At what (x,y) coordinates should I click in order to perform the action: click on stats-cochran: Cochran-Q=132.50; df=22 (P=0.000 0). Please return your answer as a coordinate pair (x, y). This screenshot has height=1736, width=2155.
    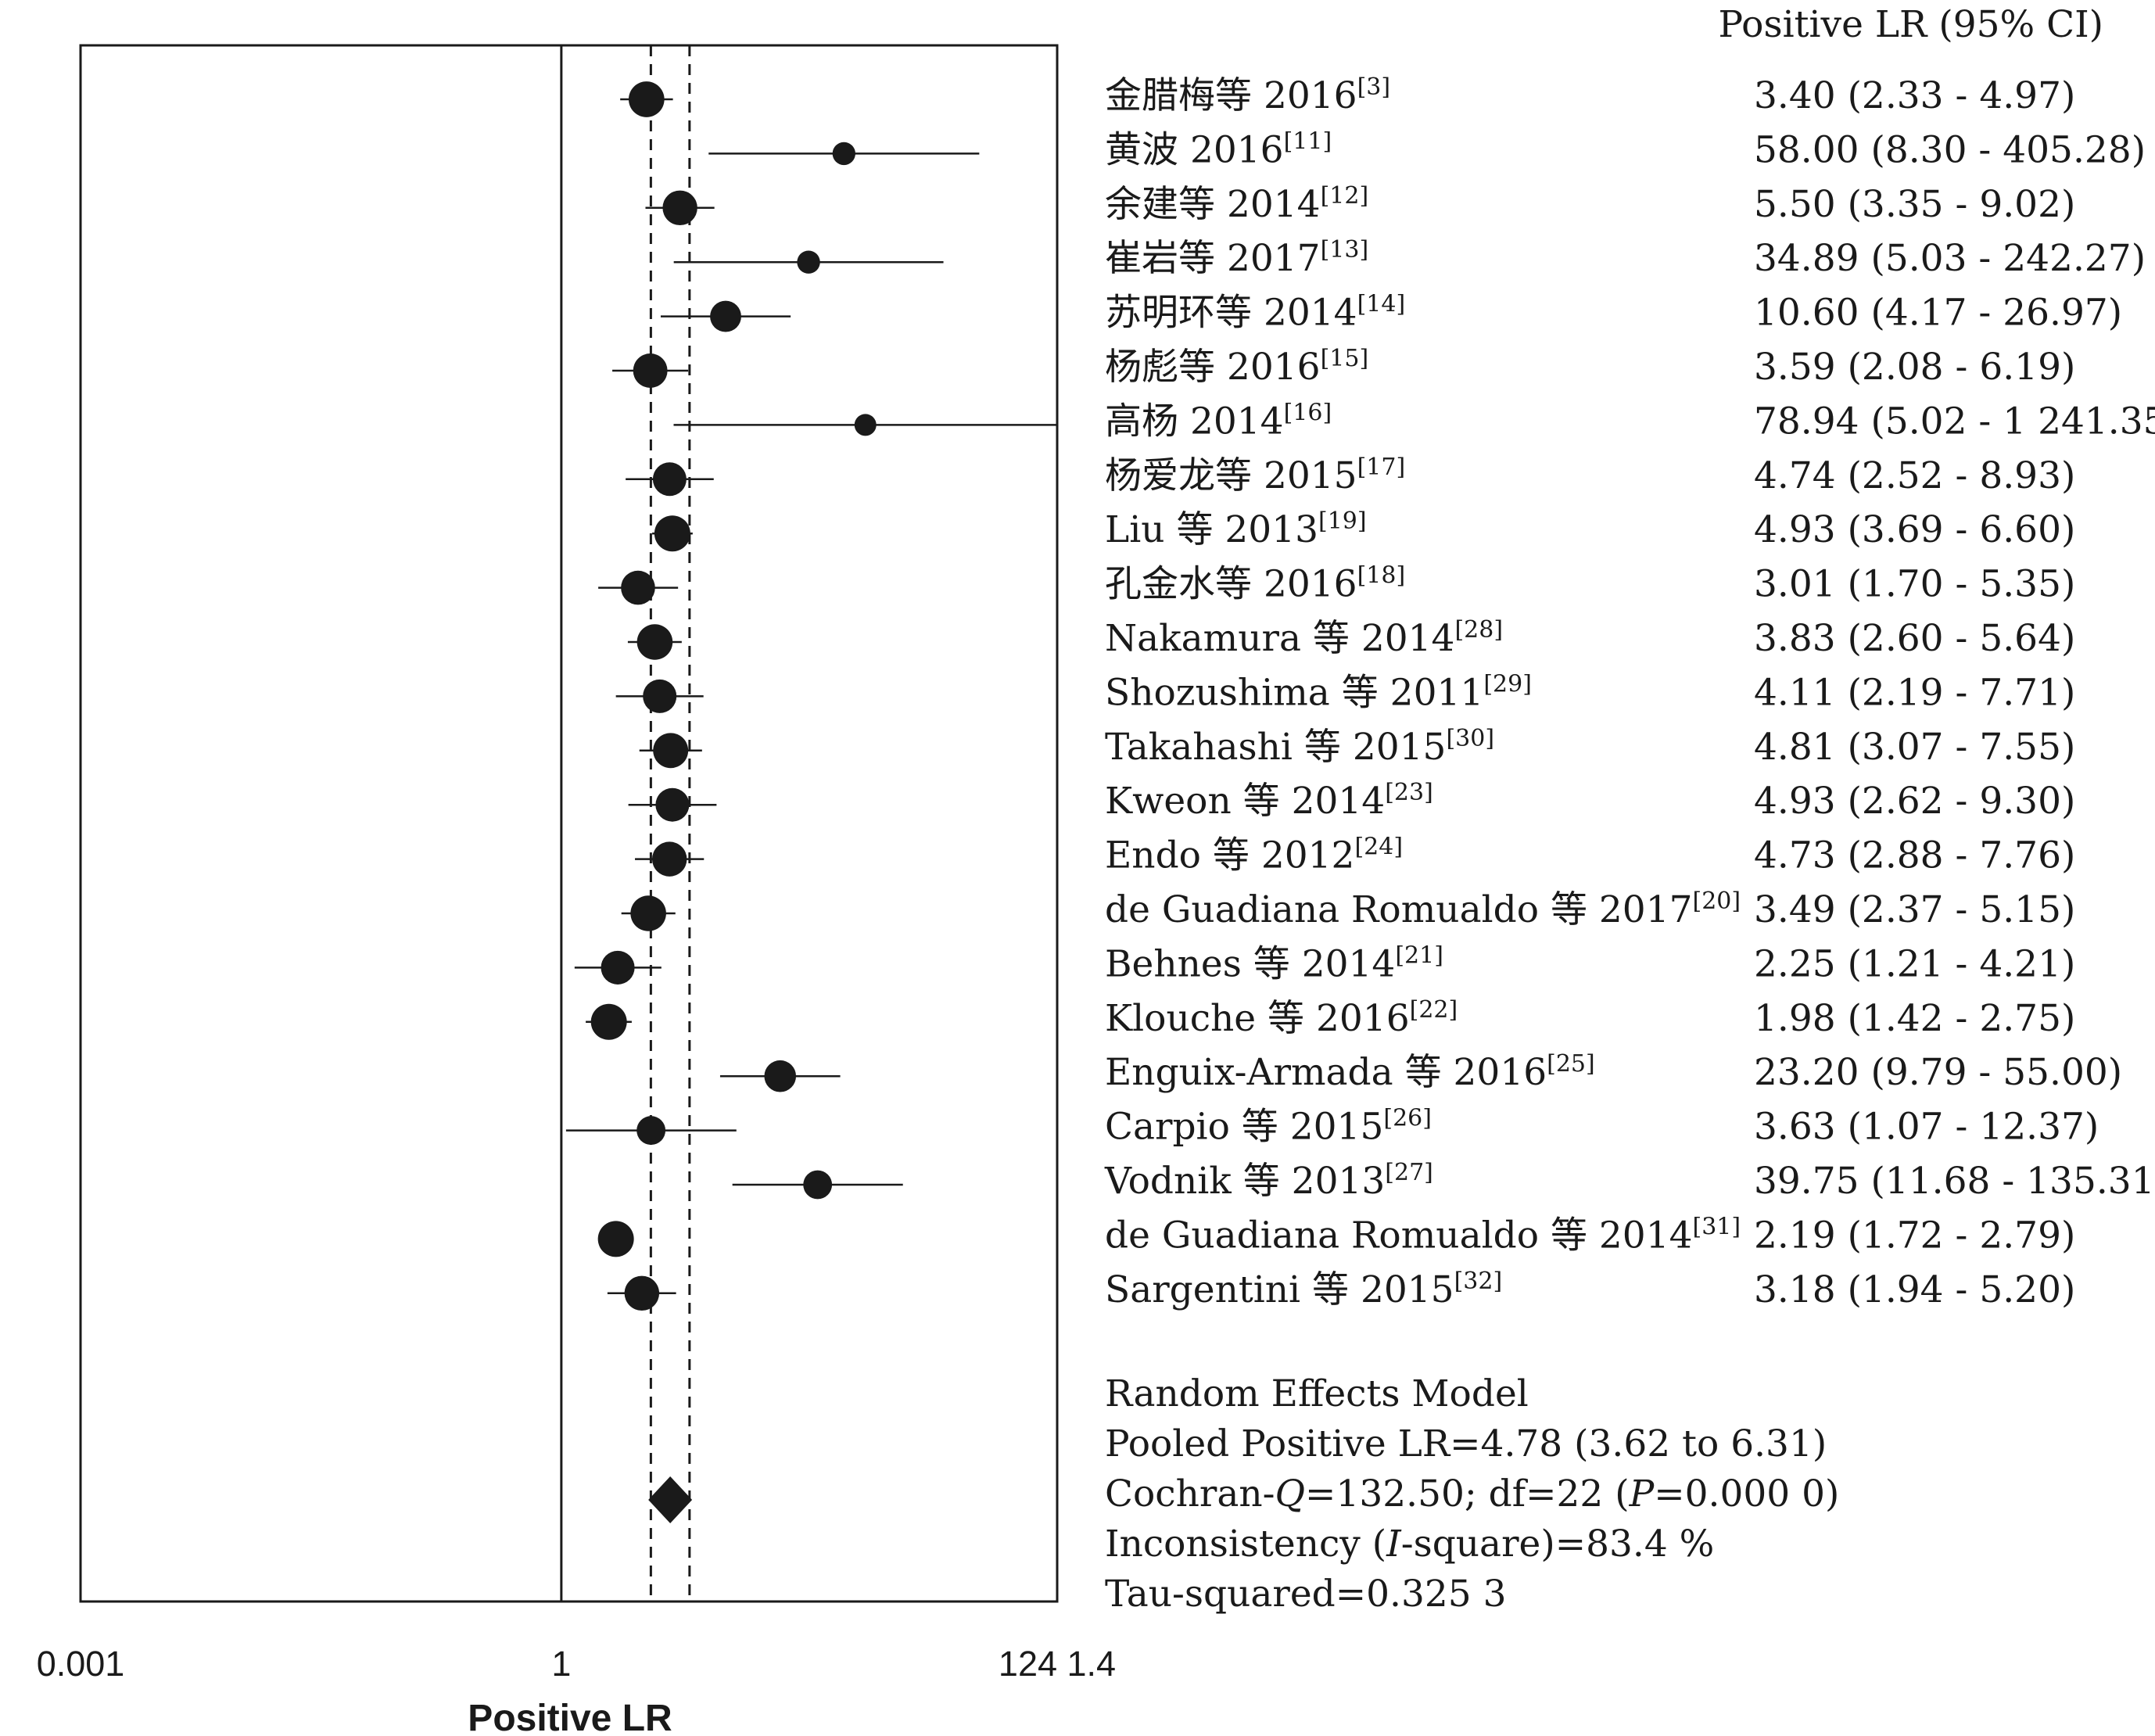
    Looking at the image, I should click on (1472, 1493).